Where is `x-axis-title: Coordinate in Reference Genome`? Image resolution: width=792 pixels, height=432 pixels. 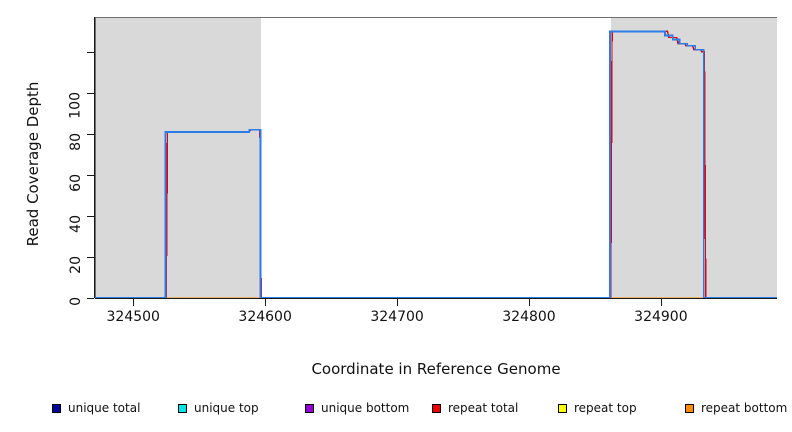
x-axis-title: Coordinate in Reference Genome is located at coordinates (436, 369).